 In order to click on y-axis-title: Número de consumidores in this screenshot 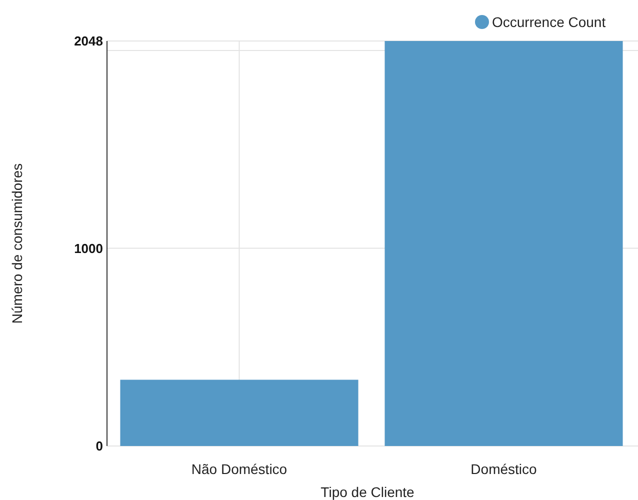, I will do `click(17, 243)`.